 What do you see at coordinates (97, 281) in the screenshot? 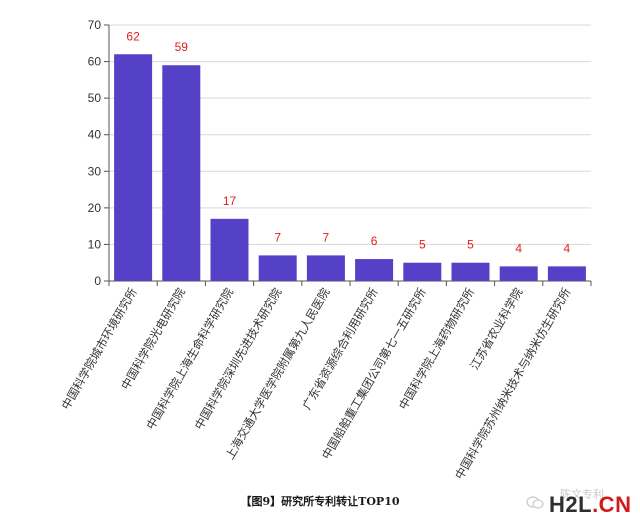
I see `y-tick-label: 0` at bounding box center [97, 281].